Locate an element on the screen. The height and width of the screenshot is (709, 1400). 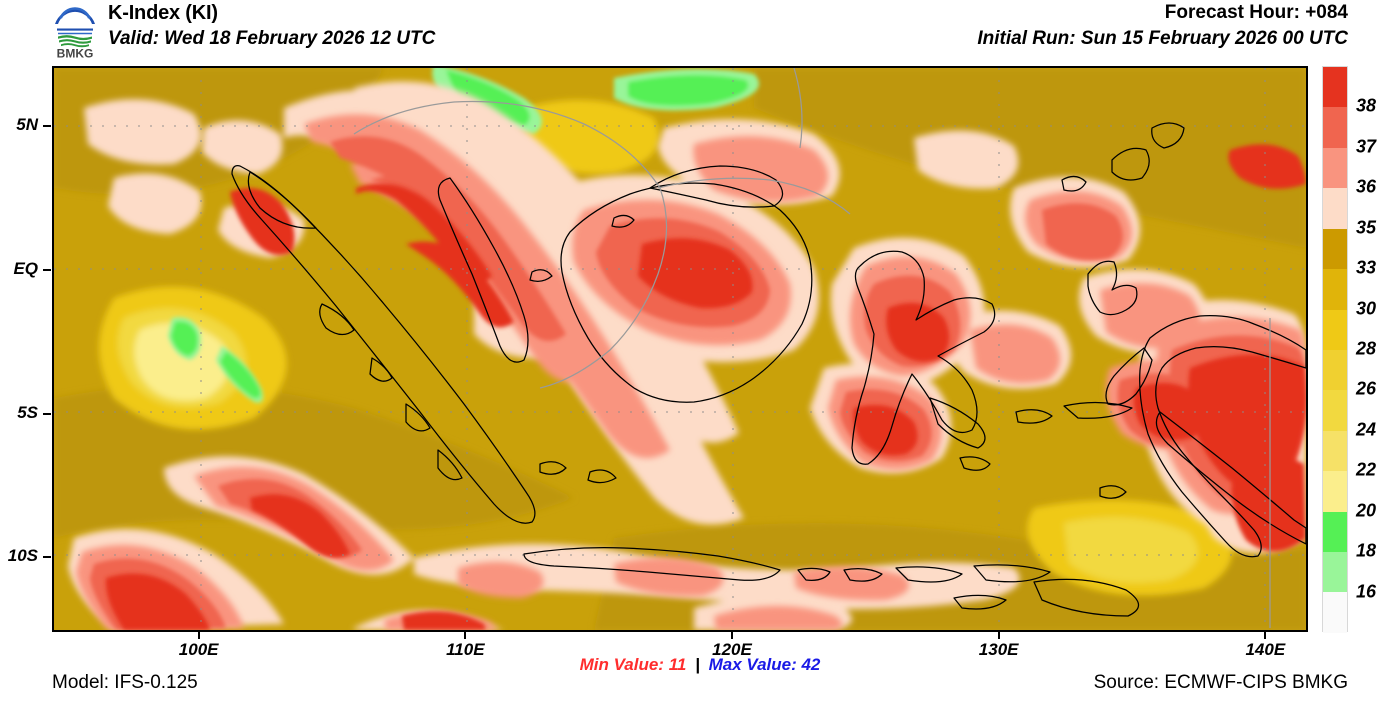
colorbar-tick-16: 16 is located at coordinates (1366, 591).